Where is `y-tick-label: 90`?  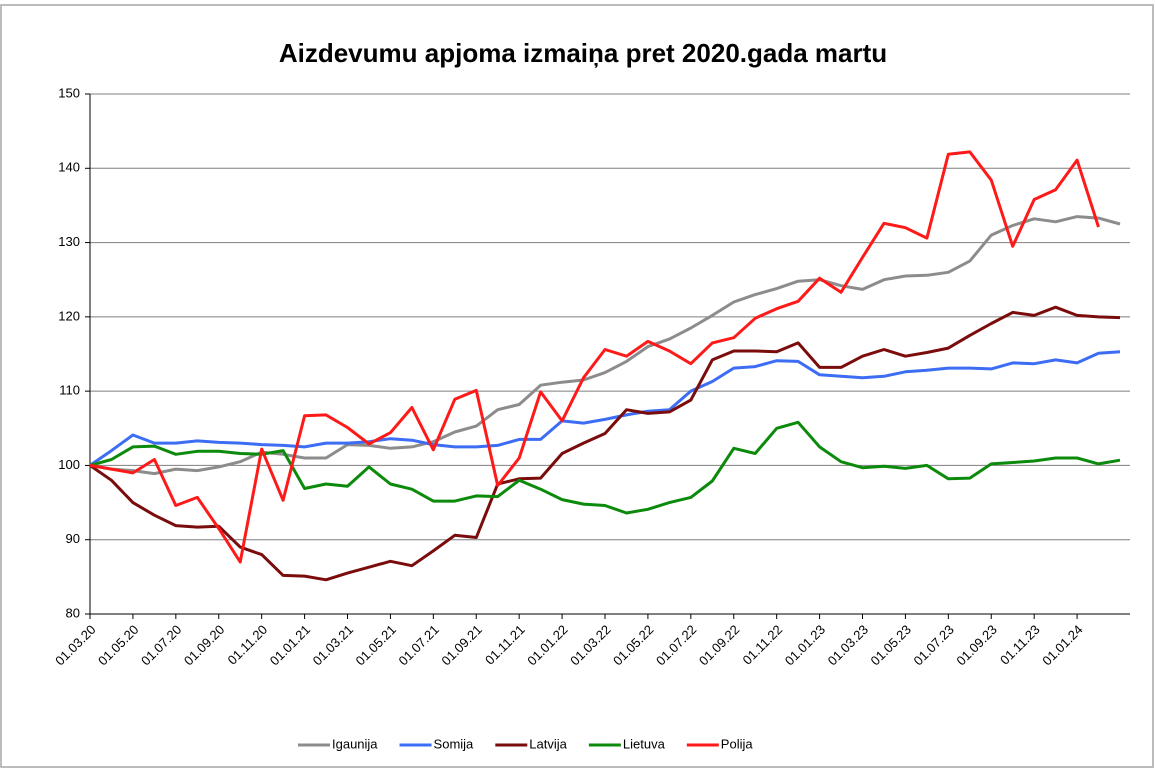
y-tick-label: 90 is located at coordinates (73, 538).